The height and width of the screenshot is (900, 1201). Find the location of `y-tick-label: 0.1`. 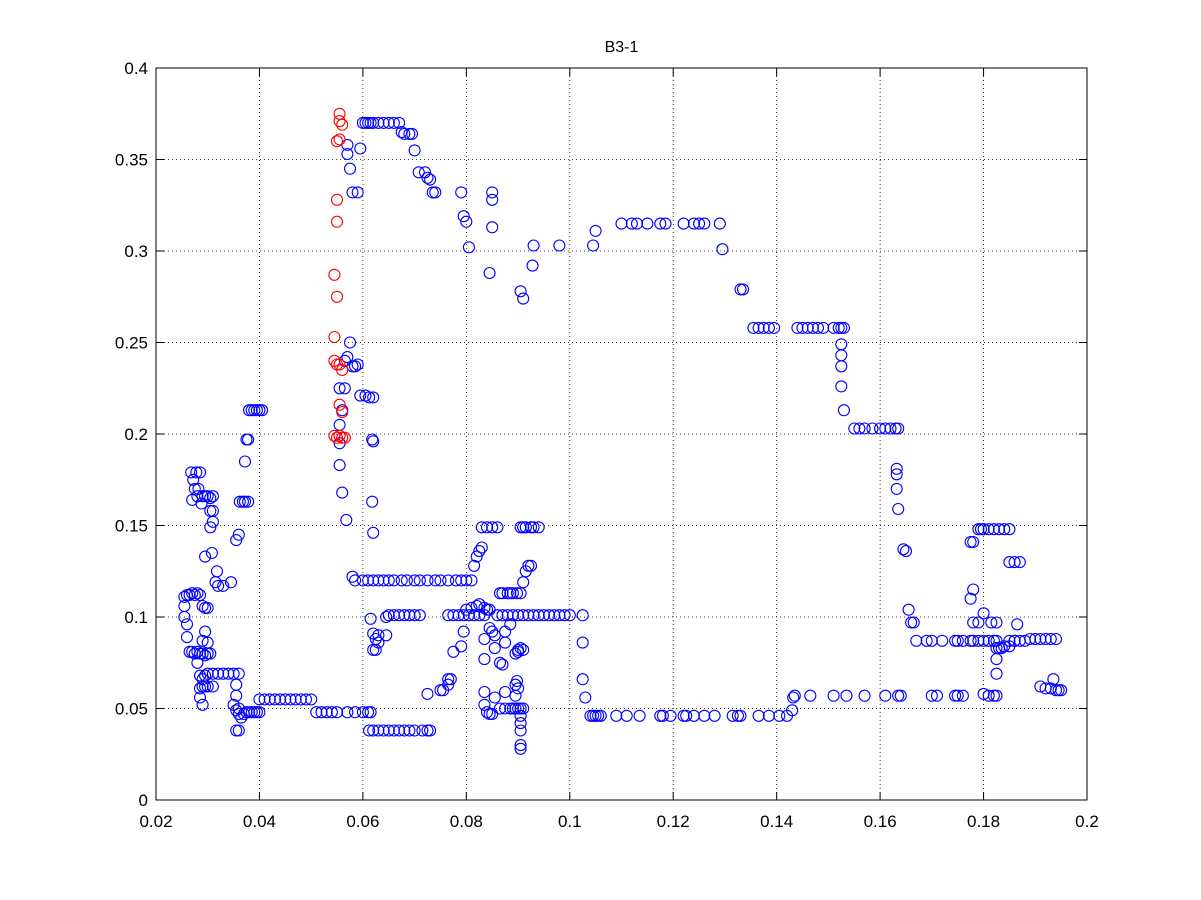

y-tick-label: 0.1 is located at coordinates (136, 617).